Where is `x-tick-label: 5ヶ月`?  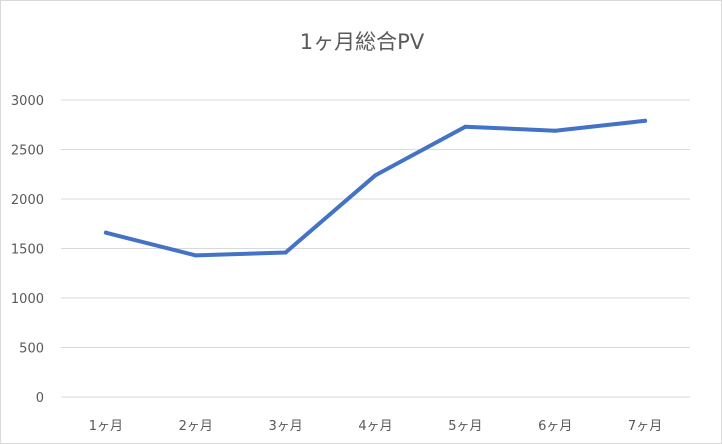 x-tick-label: 5ヶ月 is located at coordinates (465, 426).